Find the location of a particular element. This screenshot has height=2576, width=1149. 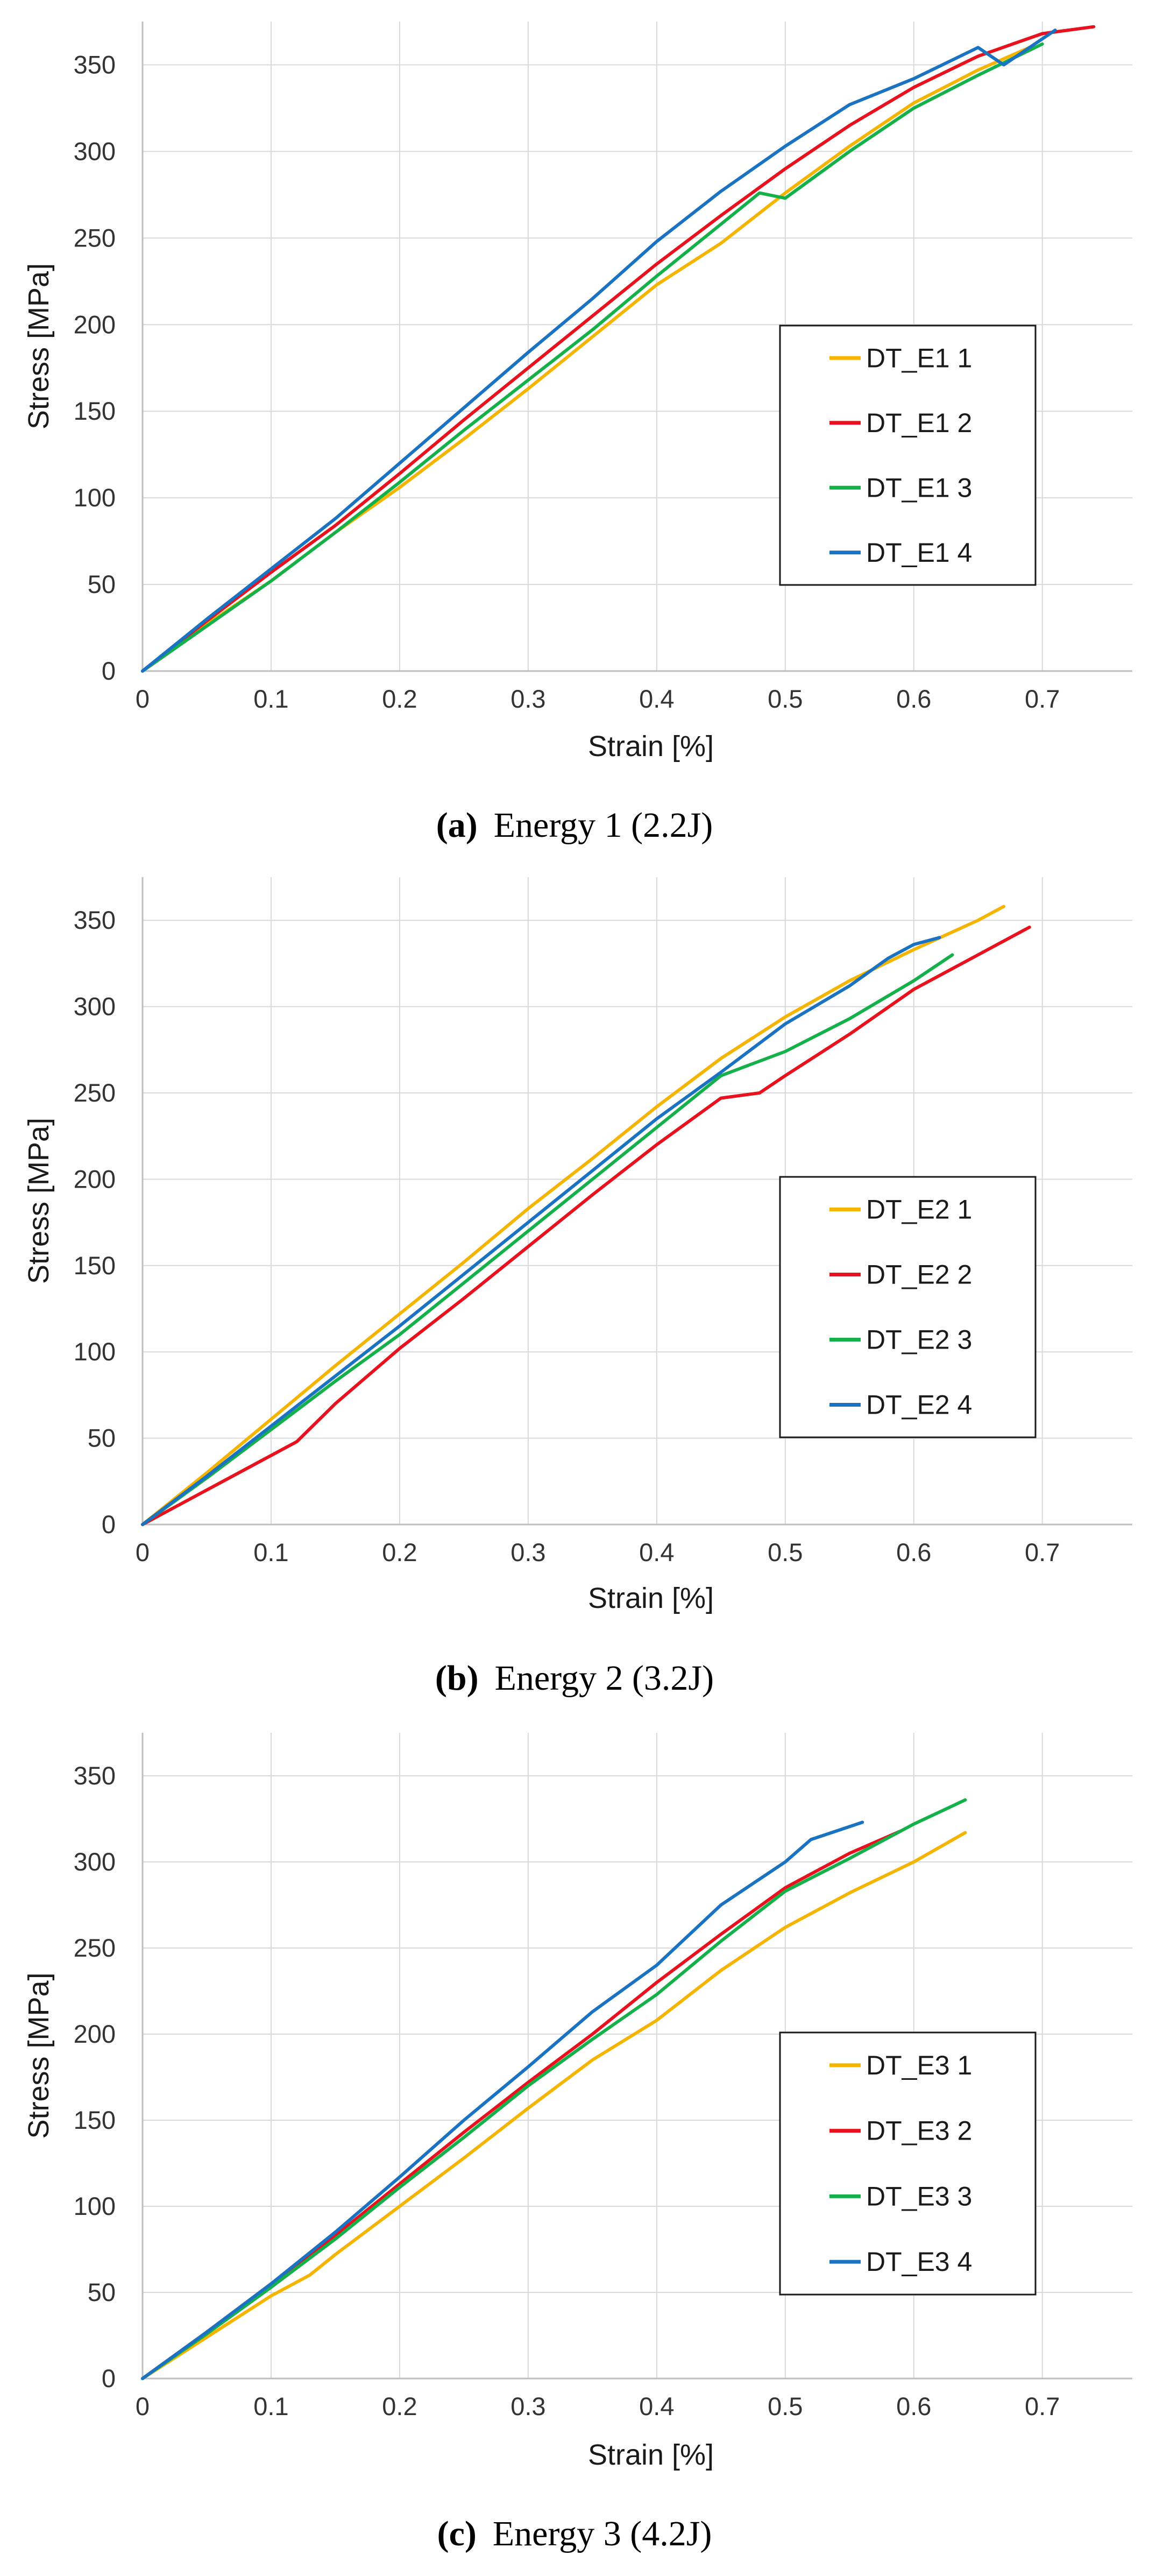

figure-caption: (c) Energy 3 (4.2J) is located at coordinates (574, 2533).